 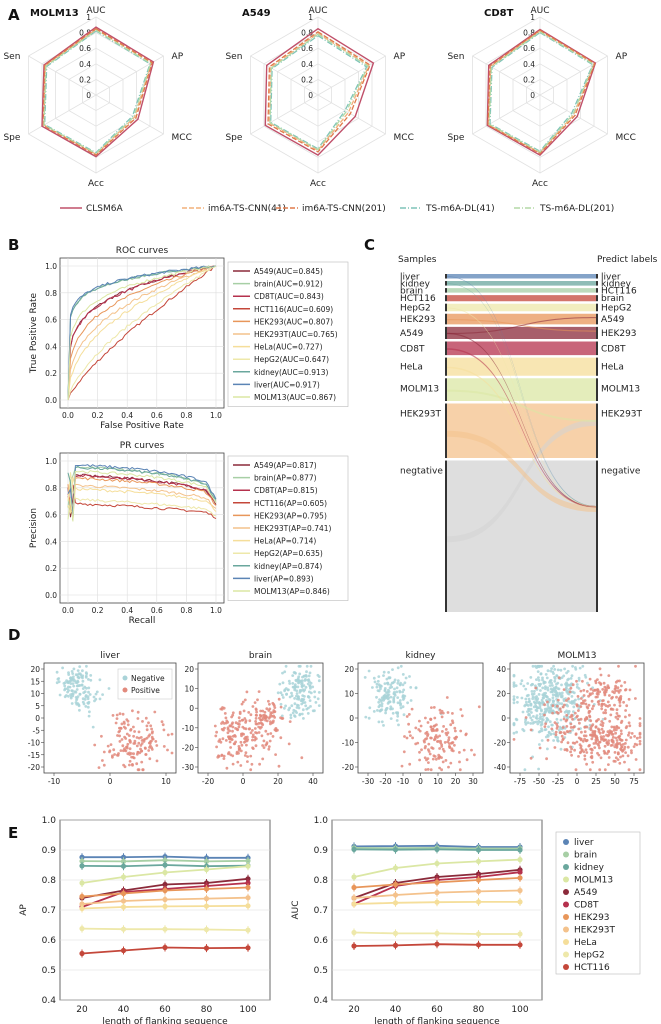 What do you see at coordinates (165, 929) in the screenshot?
I see `flank-point-hepg2` at bounding box center [165, 929].